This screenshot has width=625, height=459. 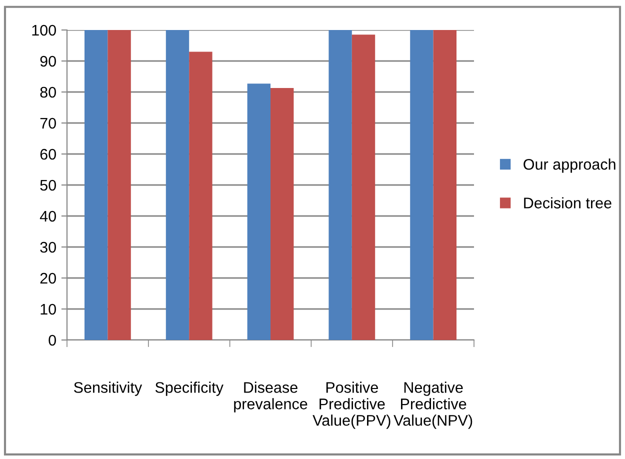 What do you see at coordinates (48, 185) in the screenshot?
I see `y-tick-label: 50` at bounding box center [48, 185].